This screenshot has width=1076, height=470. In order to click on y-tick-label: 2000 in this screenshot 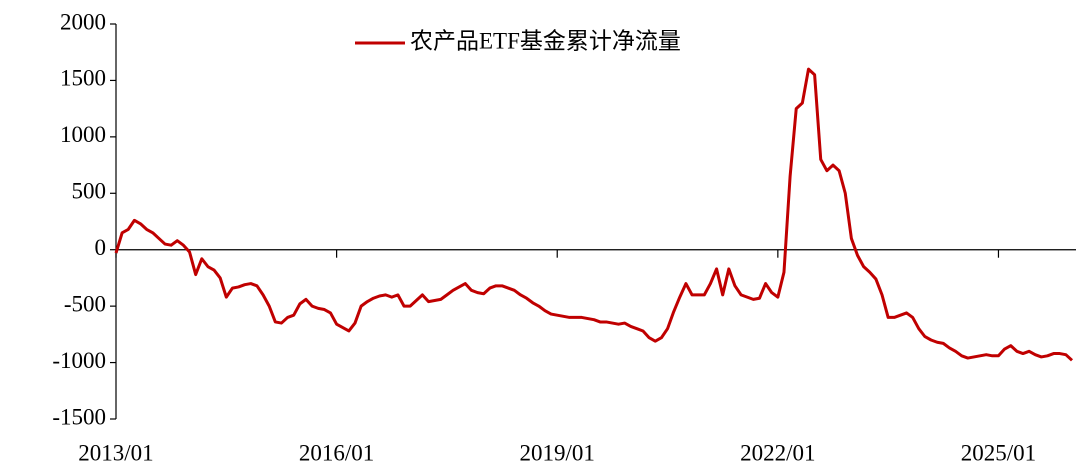, I will do `click(83, 21)`.